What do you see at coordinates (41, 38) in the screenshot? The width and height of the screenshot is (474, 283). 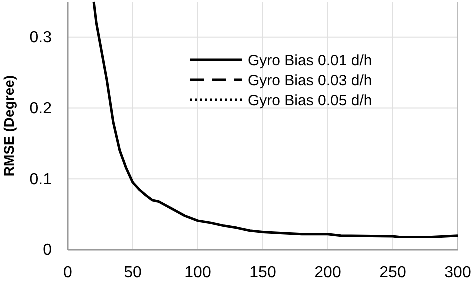 I see `y-tick-label: 0.3` at bounding box center [41, 38].